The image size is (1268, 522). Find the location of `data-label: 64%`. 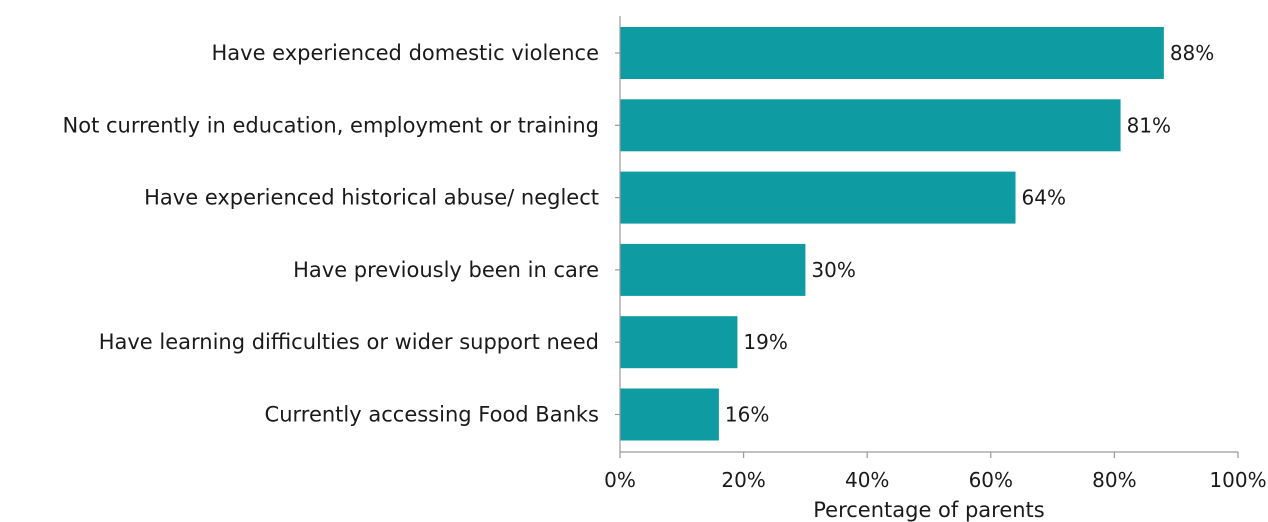

data-label: 64% is located at coordinates (1044, 198).